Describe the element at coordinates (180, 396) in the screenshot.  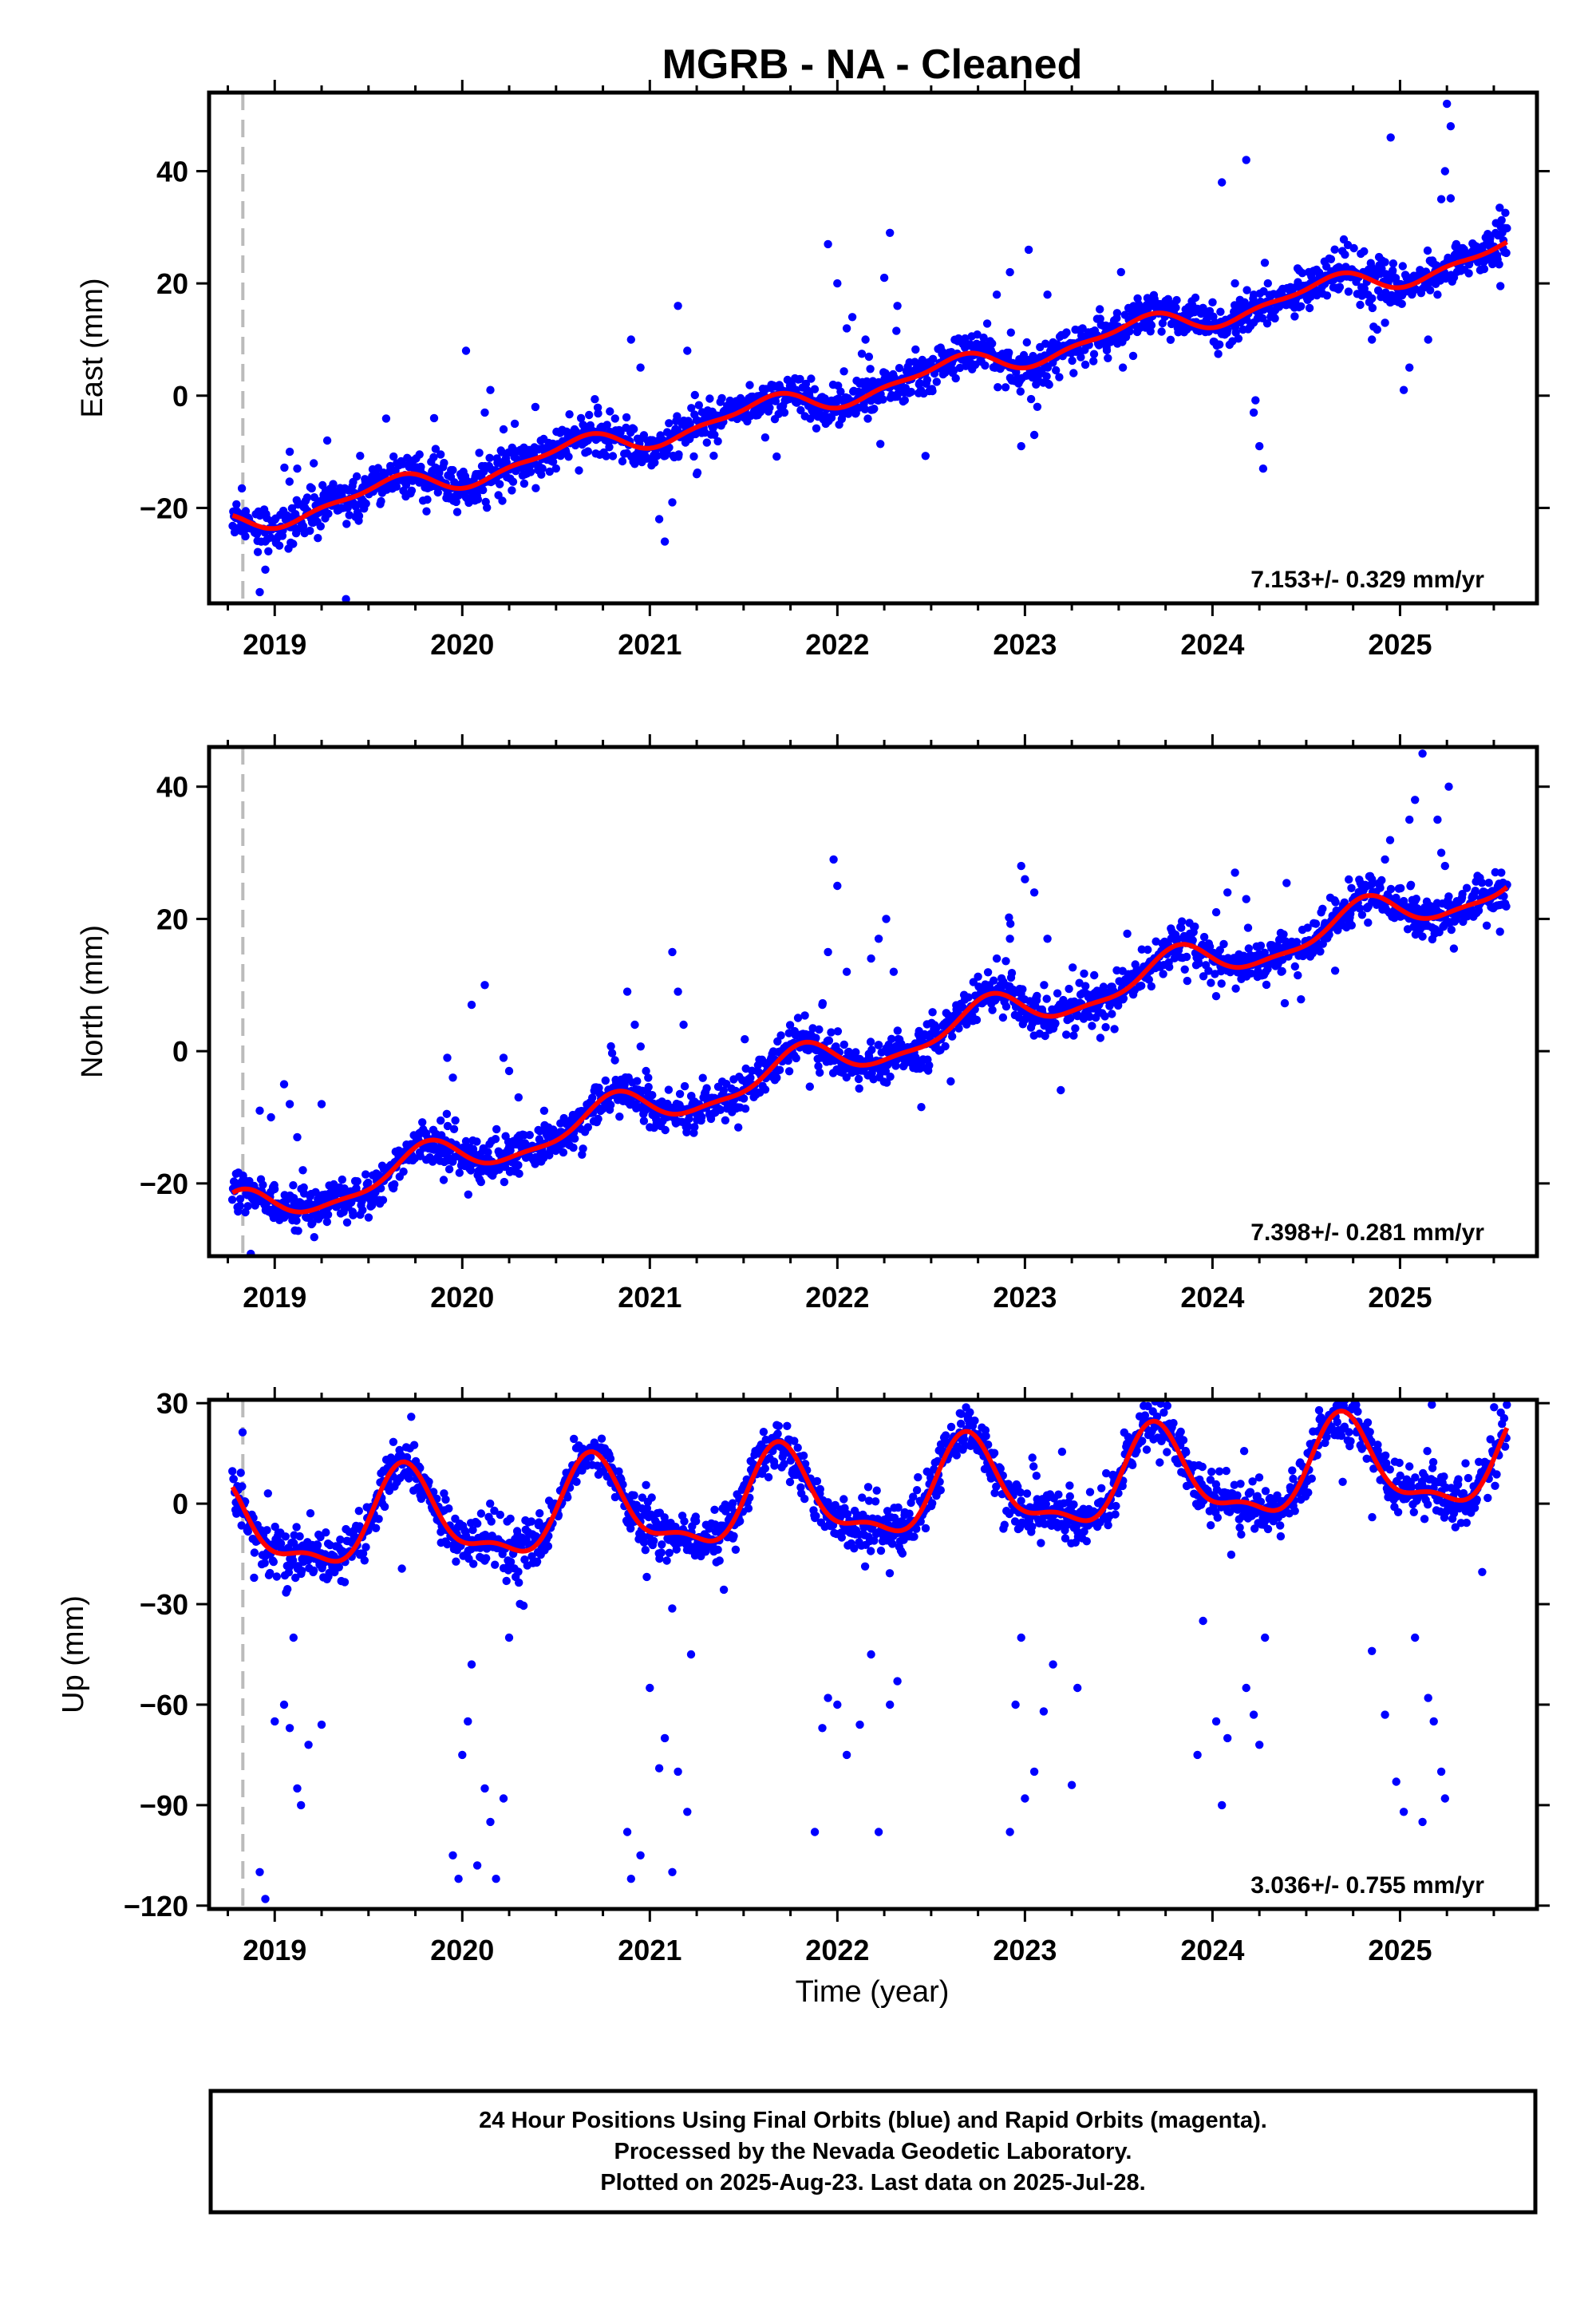
I see `y-tick-label: 0` at that location.